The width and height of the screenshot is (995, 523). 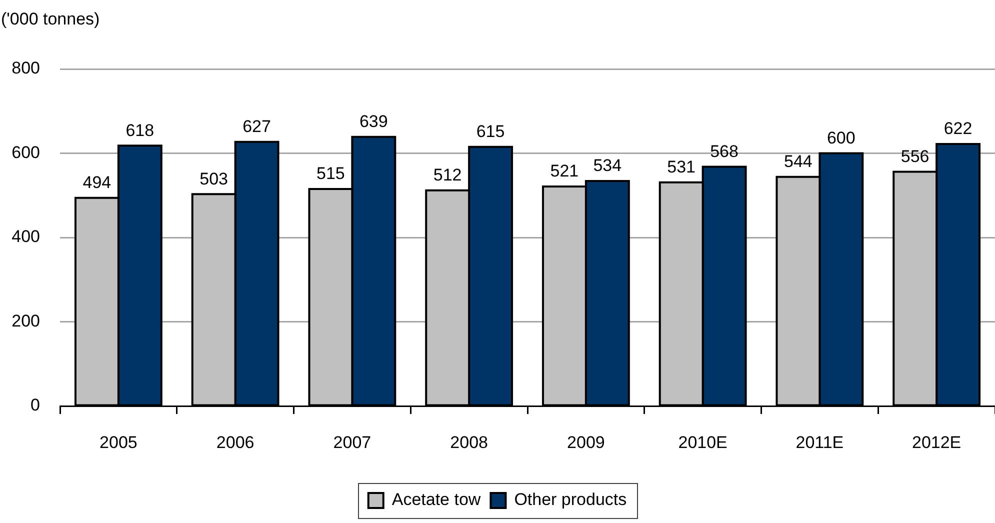 What do you see at coordinates (915, 156) in the screenshot?
I see `data-label: 556` at bounding box center [915, 156].